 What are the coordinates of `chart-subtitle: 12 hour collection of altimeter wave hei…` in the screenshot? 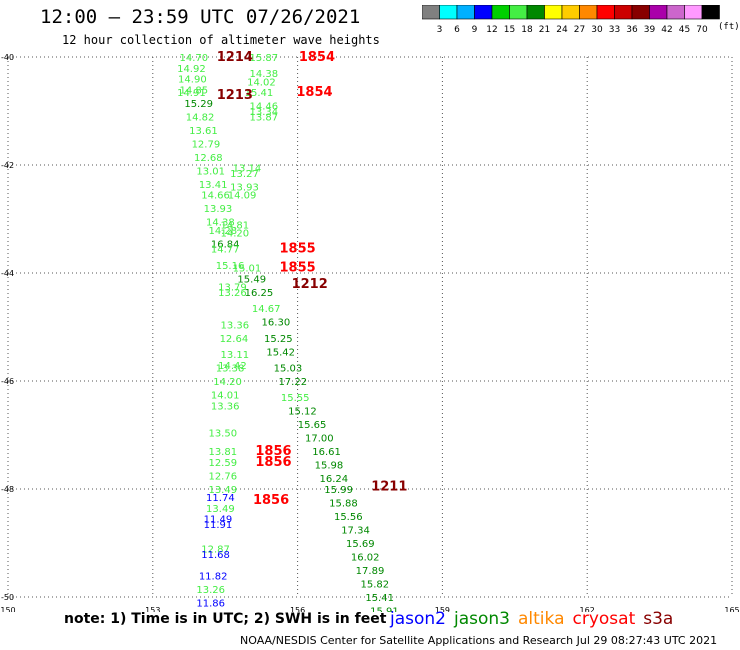 It's located at (221, 40).